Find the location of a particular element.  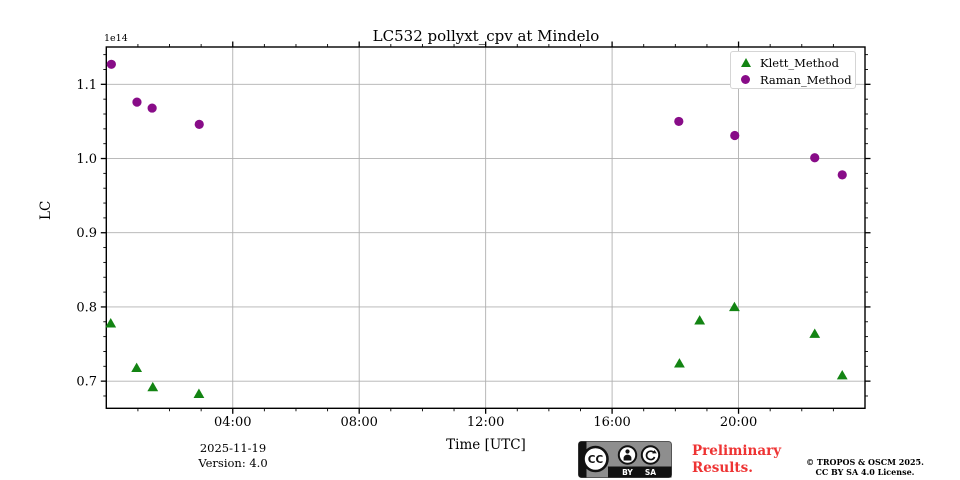

x-axis-label: Time [UTC] is located at coordinates (486, 445).